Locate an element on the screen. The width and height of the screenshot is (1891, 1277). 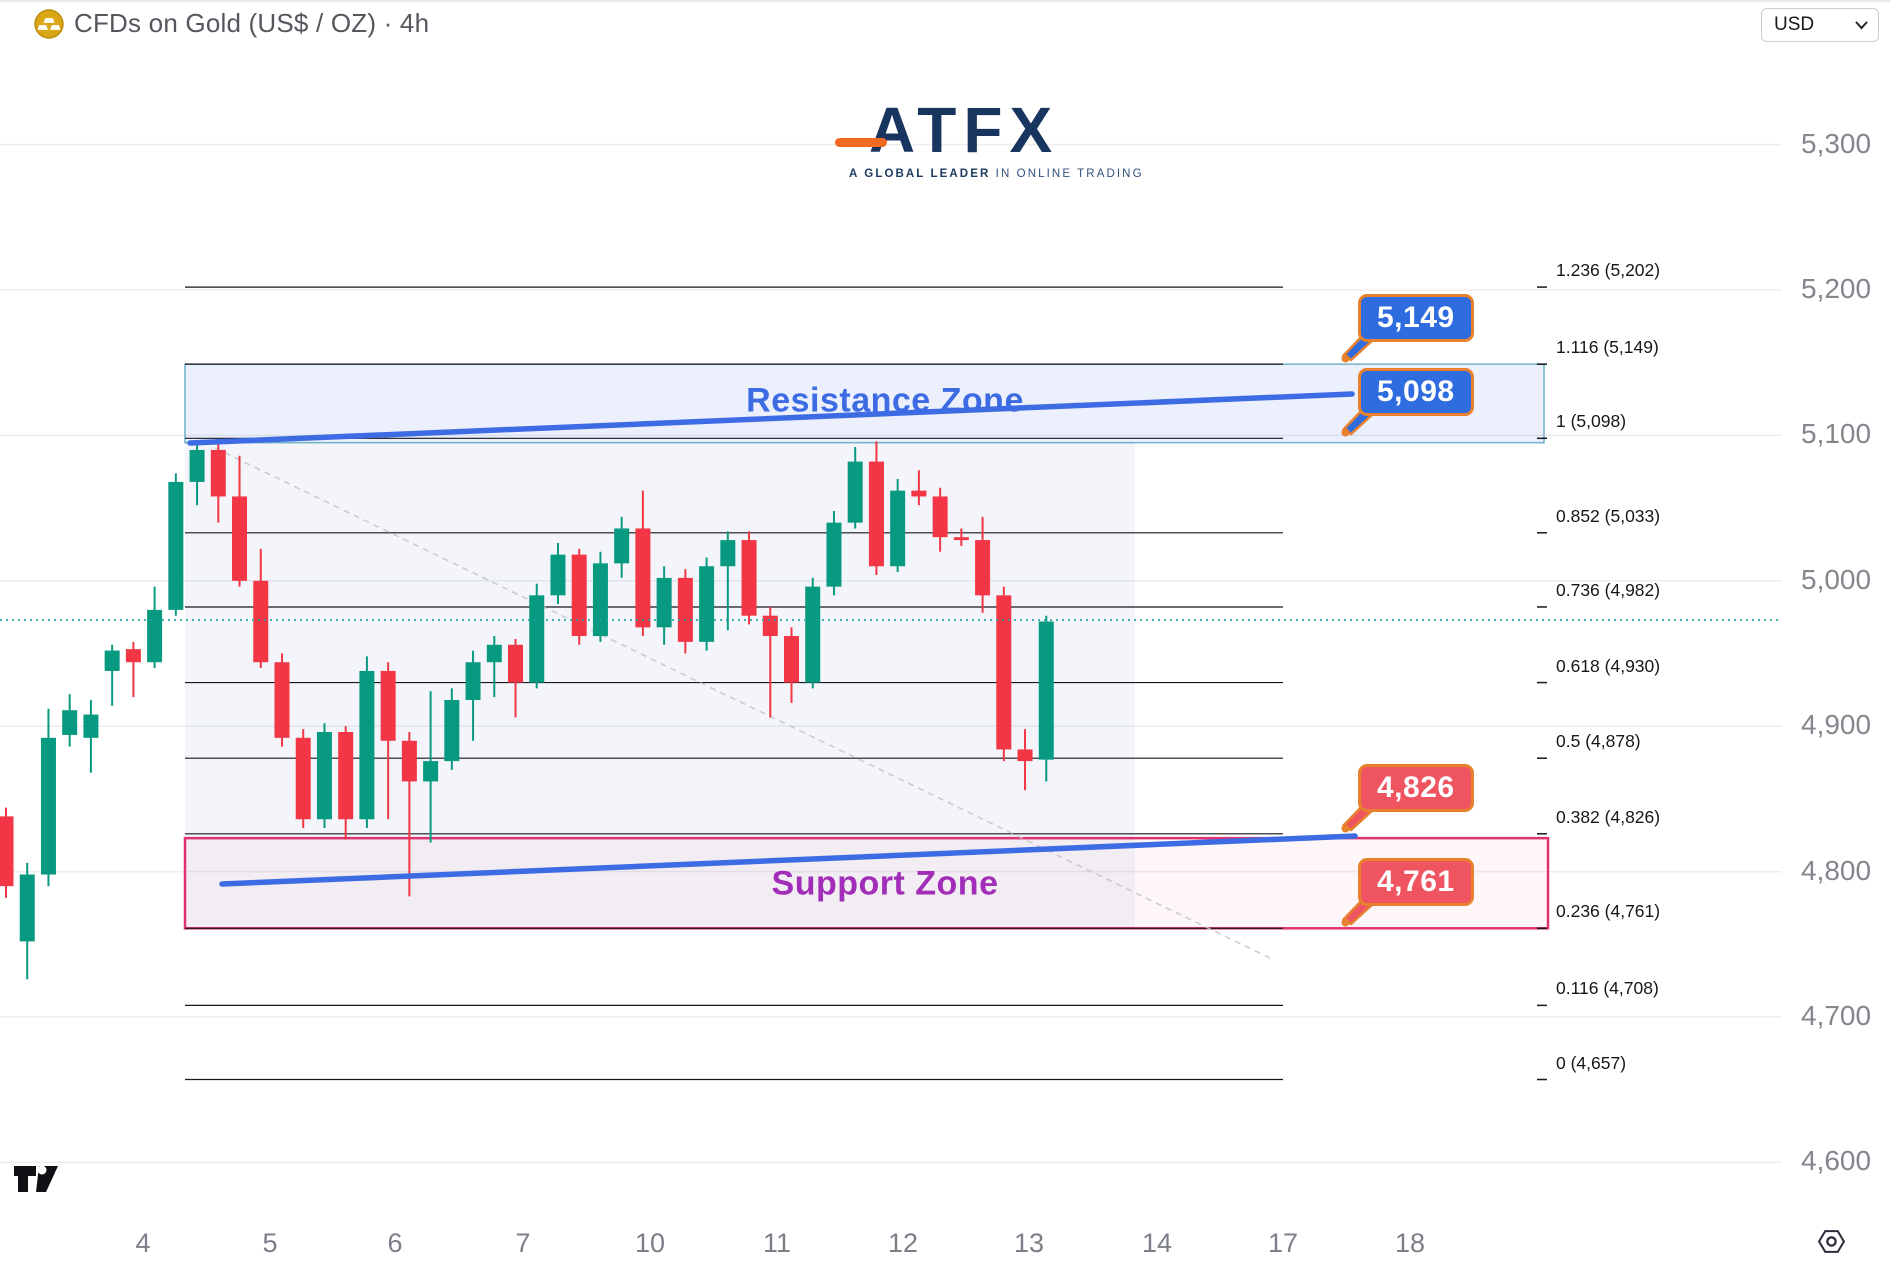
symbol-title-text: CFDs on Gold (US$ / OZ) · 4h is located at coordinates (252, 23).